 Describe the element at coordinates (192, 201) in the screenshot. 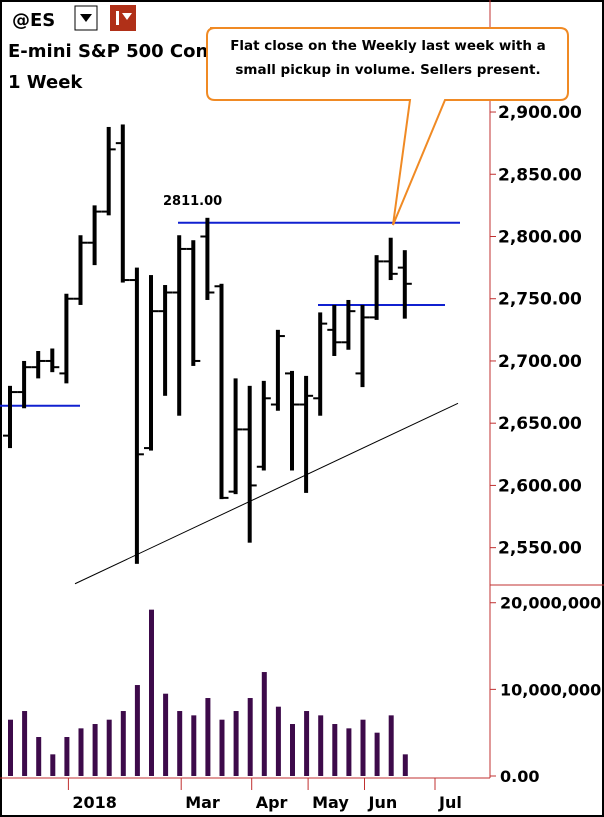

I see `level-label: 2811.00` at that location.